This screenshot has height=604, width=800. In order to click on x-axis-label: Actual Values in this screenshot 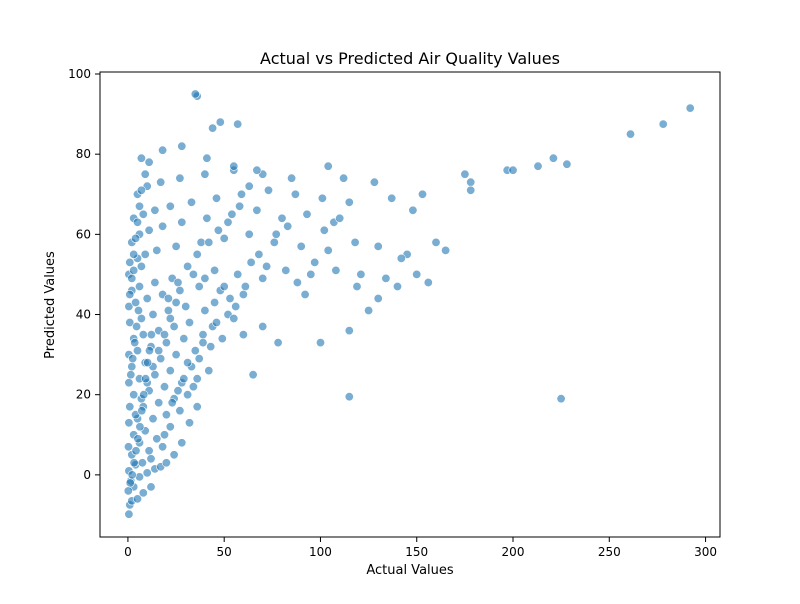, I will do `click(410, 570)`.